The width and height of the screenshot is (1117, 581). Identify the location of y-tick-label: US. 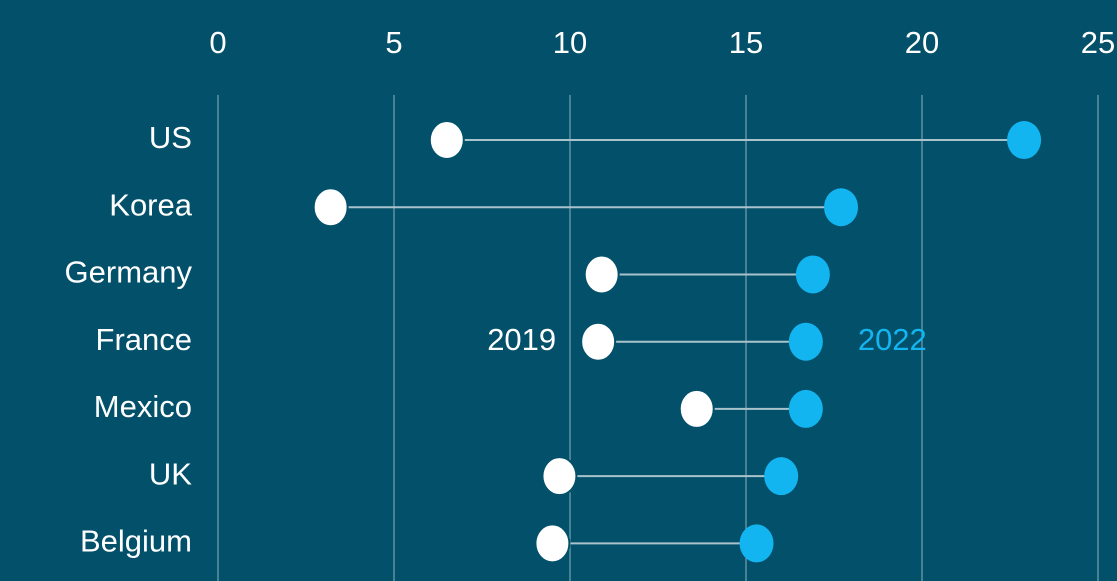
(170, 137).